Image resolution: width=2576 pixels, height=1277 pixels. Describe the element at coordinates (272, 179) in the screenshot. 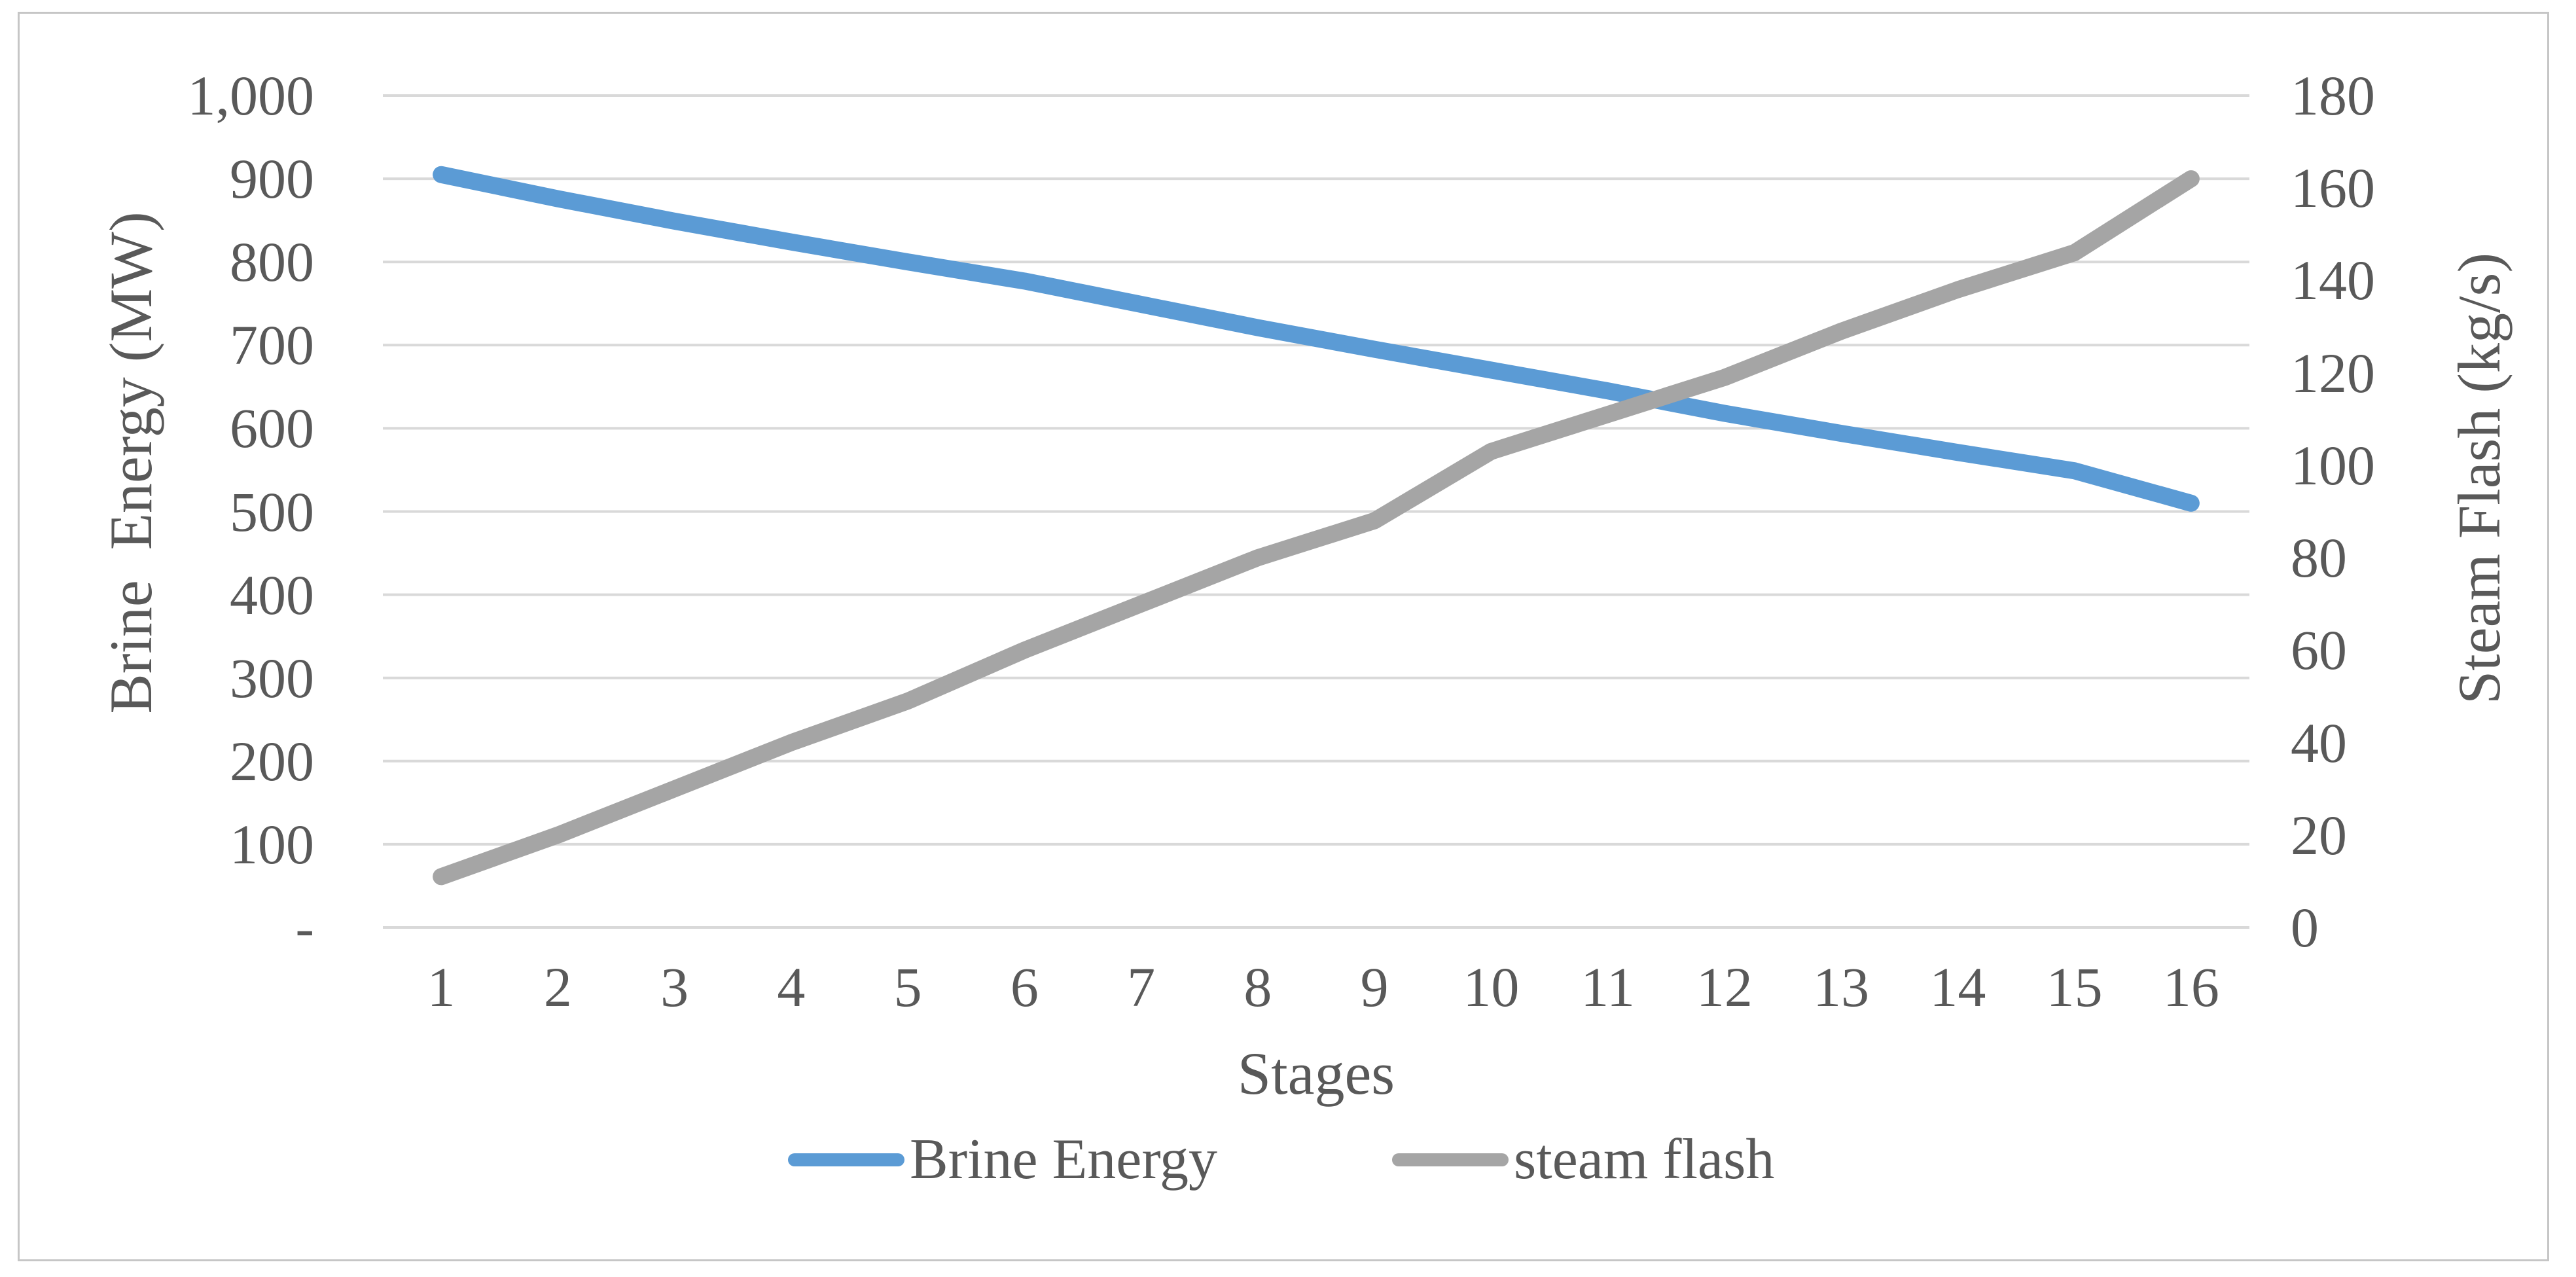

I see `y-left-tick-label: 900` at that location.